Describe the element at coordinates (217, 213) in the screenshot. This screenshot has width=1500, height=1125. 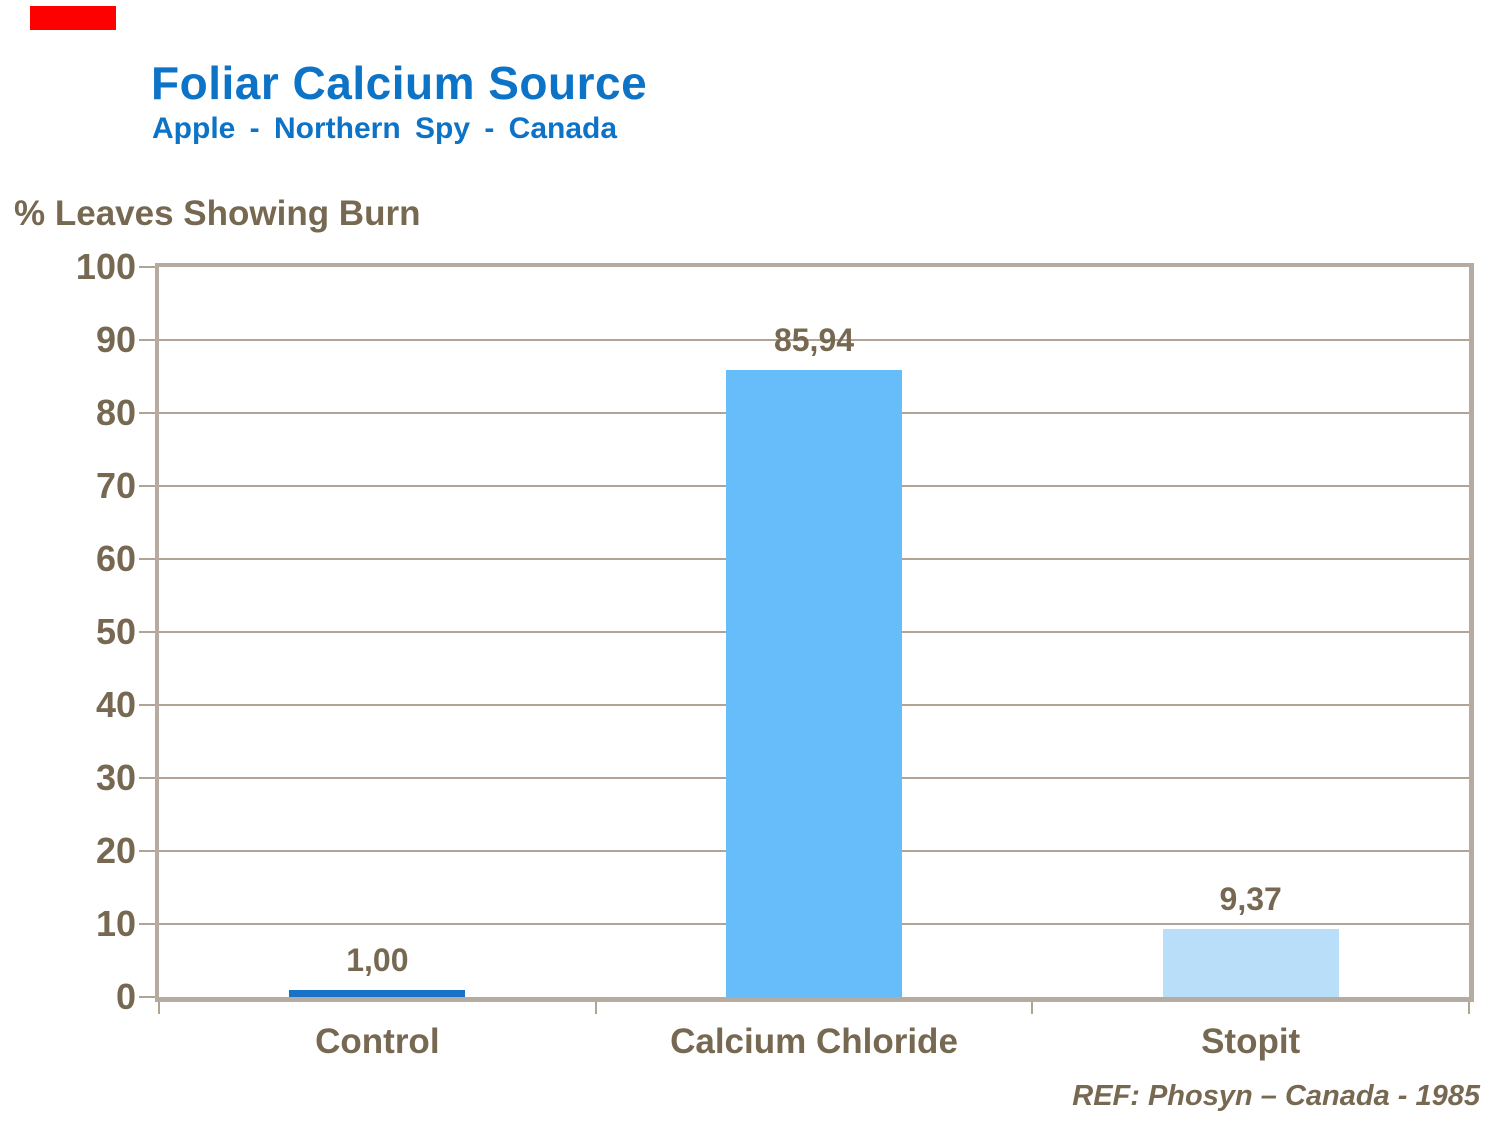
I see `y-axis-title: % Leaves Showing Burn` at that location.